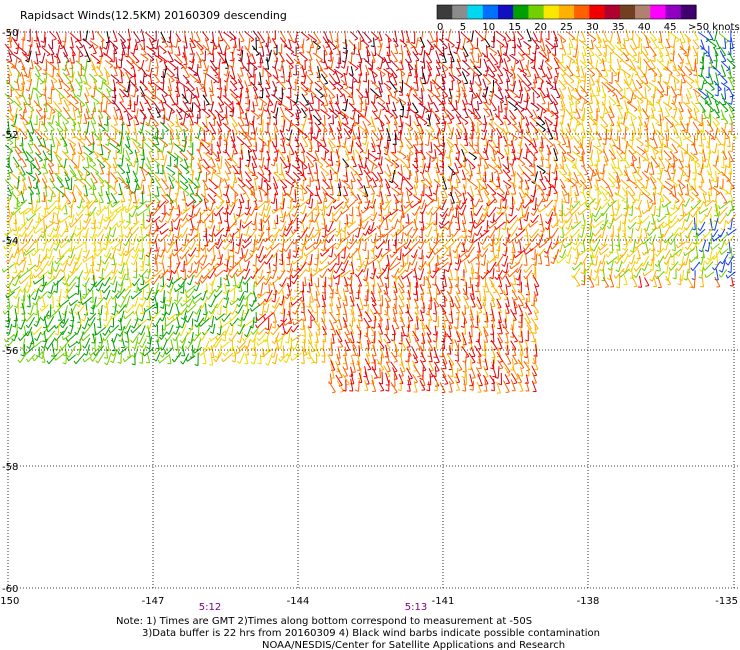 The height and width of the screenshot is (650, 740). Describe the element at coordinates (514, 27) in the screenshot. I see `legend-label: 15` at that location.